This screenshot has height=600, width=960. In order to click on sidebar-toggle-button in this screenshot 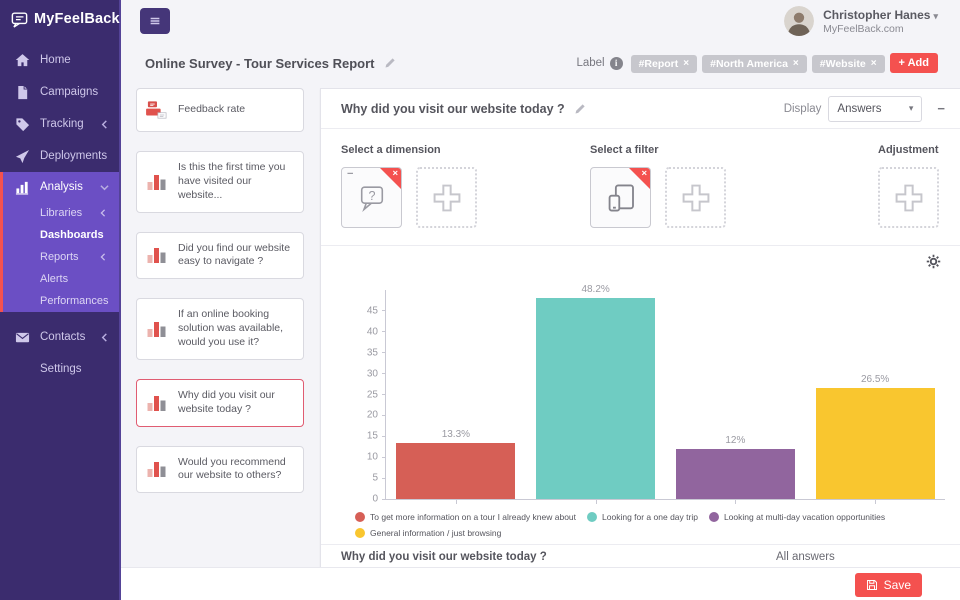, I will do `click(155, 21)`.